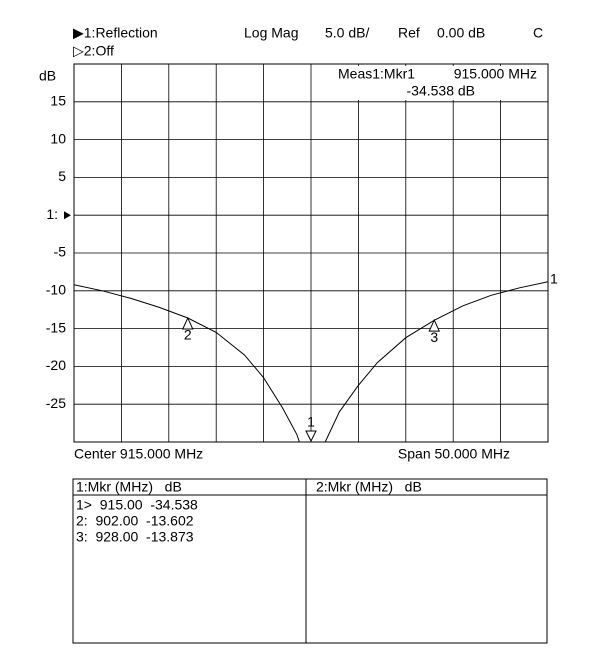 Image resolution: width=595 pixels, height=659 pixels. What do you see at coordinates (554, 278) in the screenshot?
I see `trace-end-label: 1` at bounding box center [554, 278].